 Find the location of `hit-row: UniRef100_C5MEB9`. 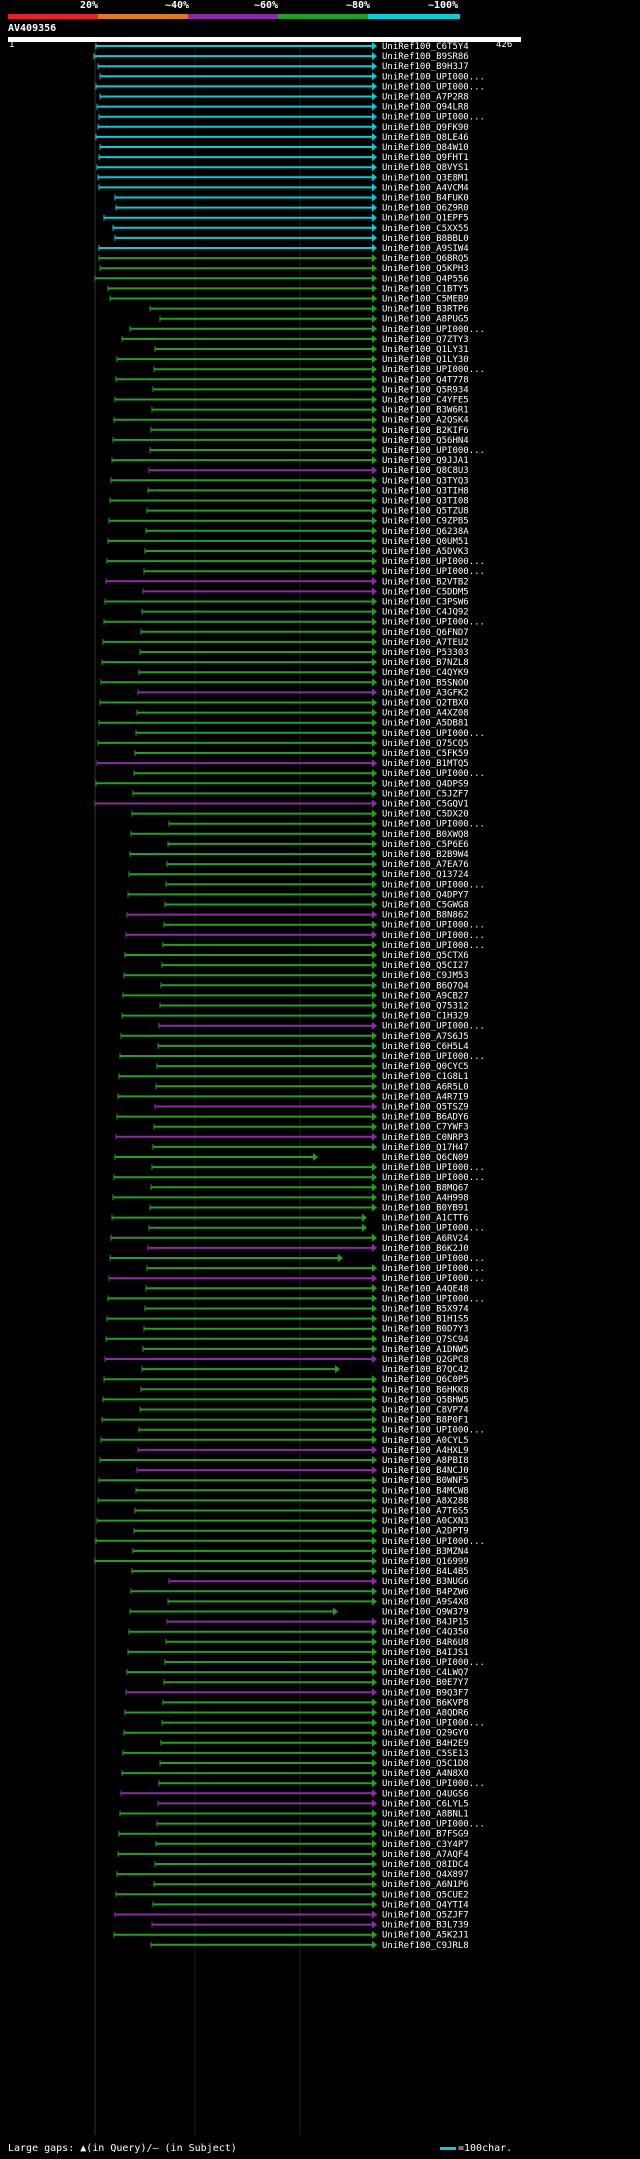

hit-row: UniRef100_C5MEB9 is located at coordinates (289, 299).